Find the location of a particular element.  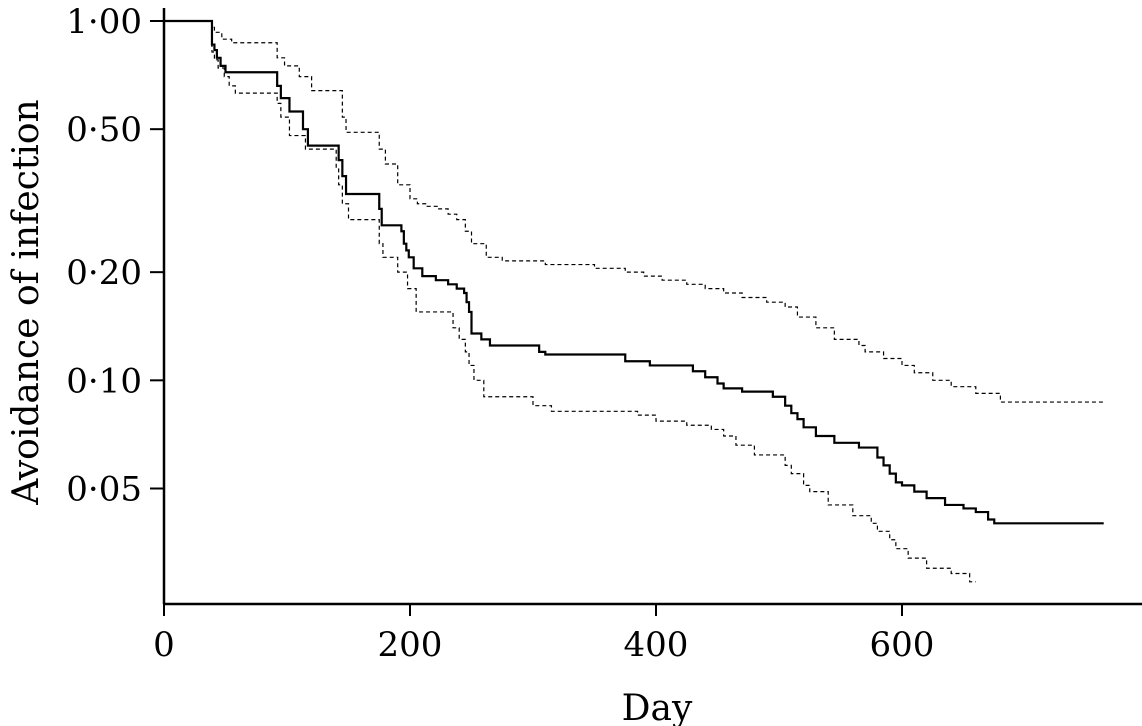

x-tick-label: 400 is located at coordinates (656, 645).